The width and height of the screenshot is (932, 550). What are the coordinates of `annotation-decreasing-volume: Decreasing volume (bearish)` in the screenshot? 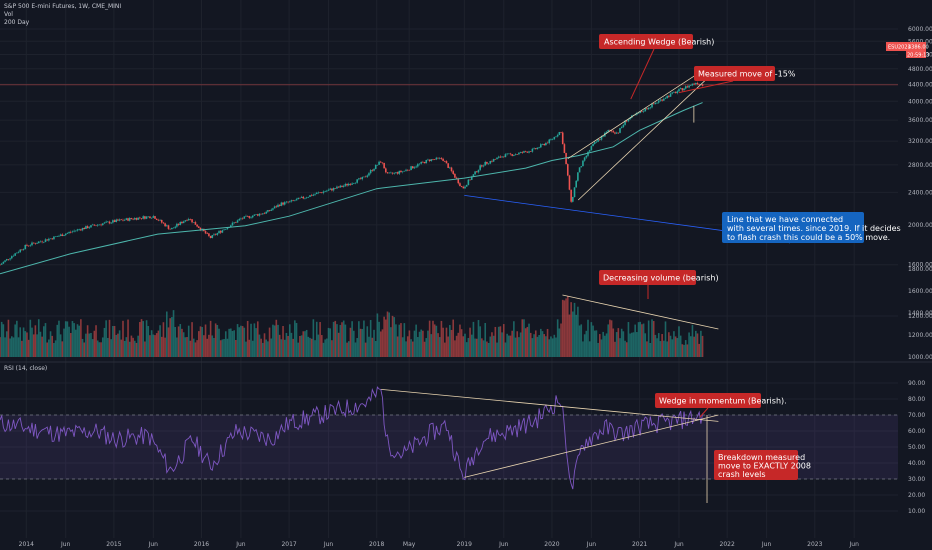 It's located at (659, 277).